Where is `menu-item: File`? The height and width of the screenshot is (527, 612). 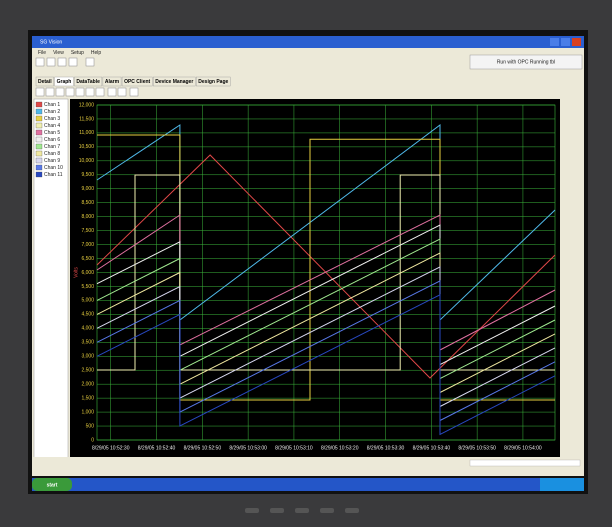
menu-item: File is located at coordinates (42, 53).